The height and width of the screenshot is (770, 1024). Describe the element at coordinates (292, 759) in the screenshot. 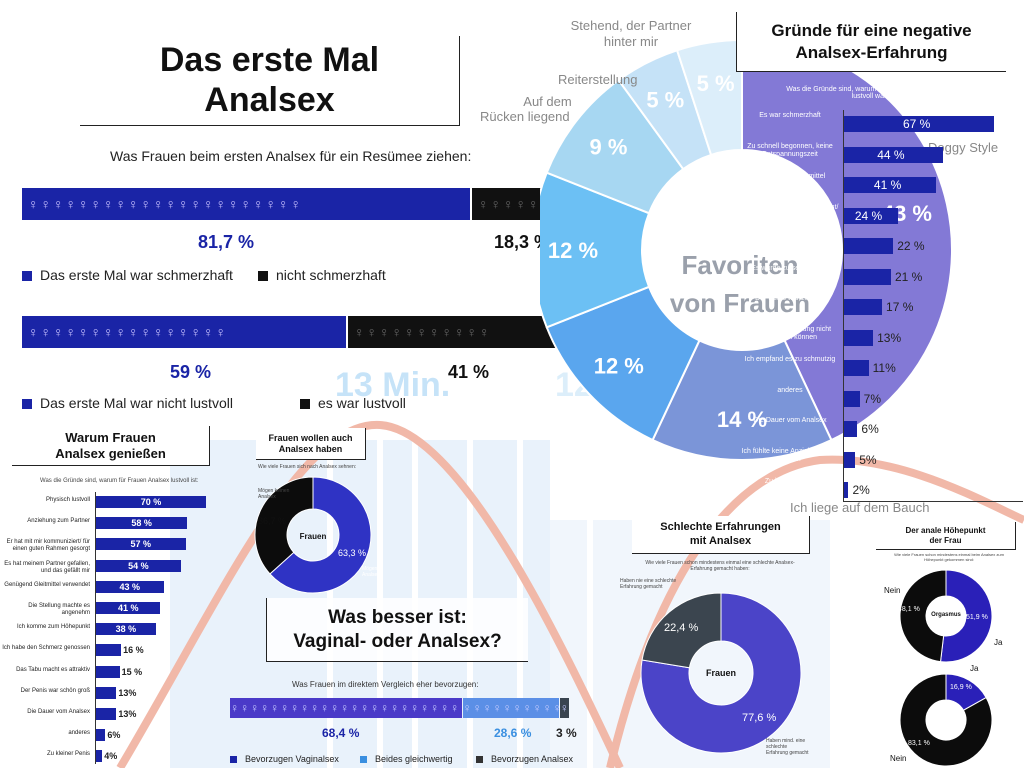

I see `vva-legend-a-text: Bevorzugen Vaginalsex` at that location.